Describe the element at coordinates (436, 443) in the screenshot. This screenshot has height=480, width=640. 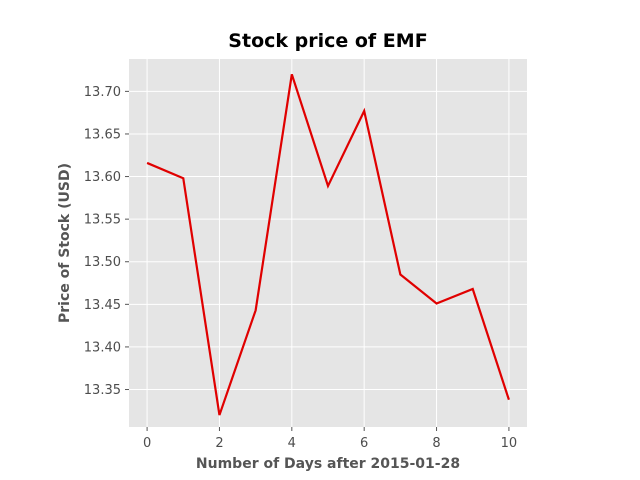
I see `x-tick-label: 8` at that location.